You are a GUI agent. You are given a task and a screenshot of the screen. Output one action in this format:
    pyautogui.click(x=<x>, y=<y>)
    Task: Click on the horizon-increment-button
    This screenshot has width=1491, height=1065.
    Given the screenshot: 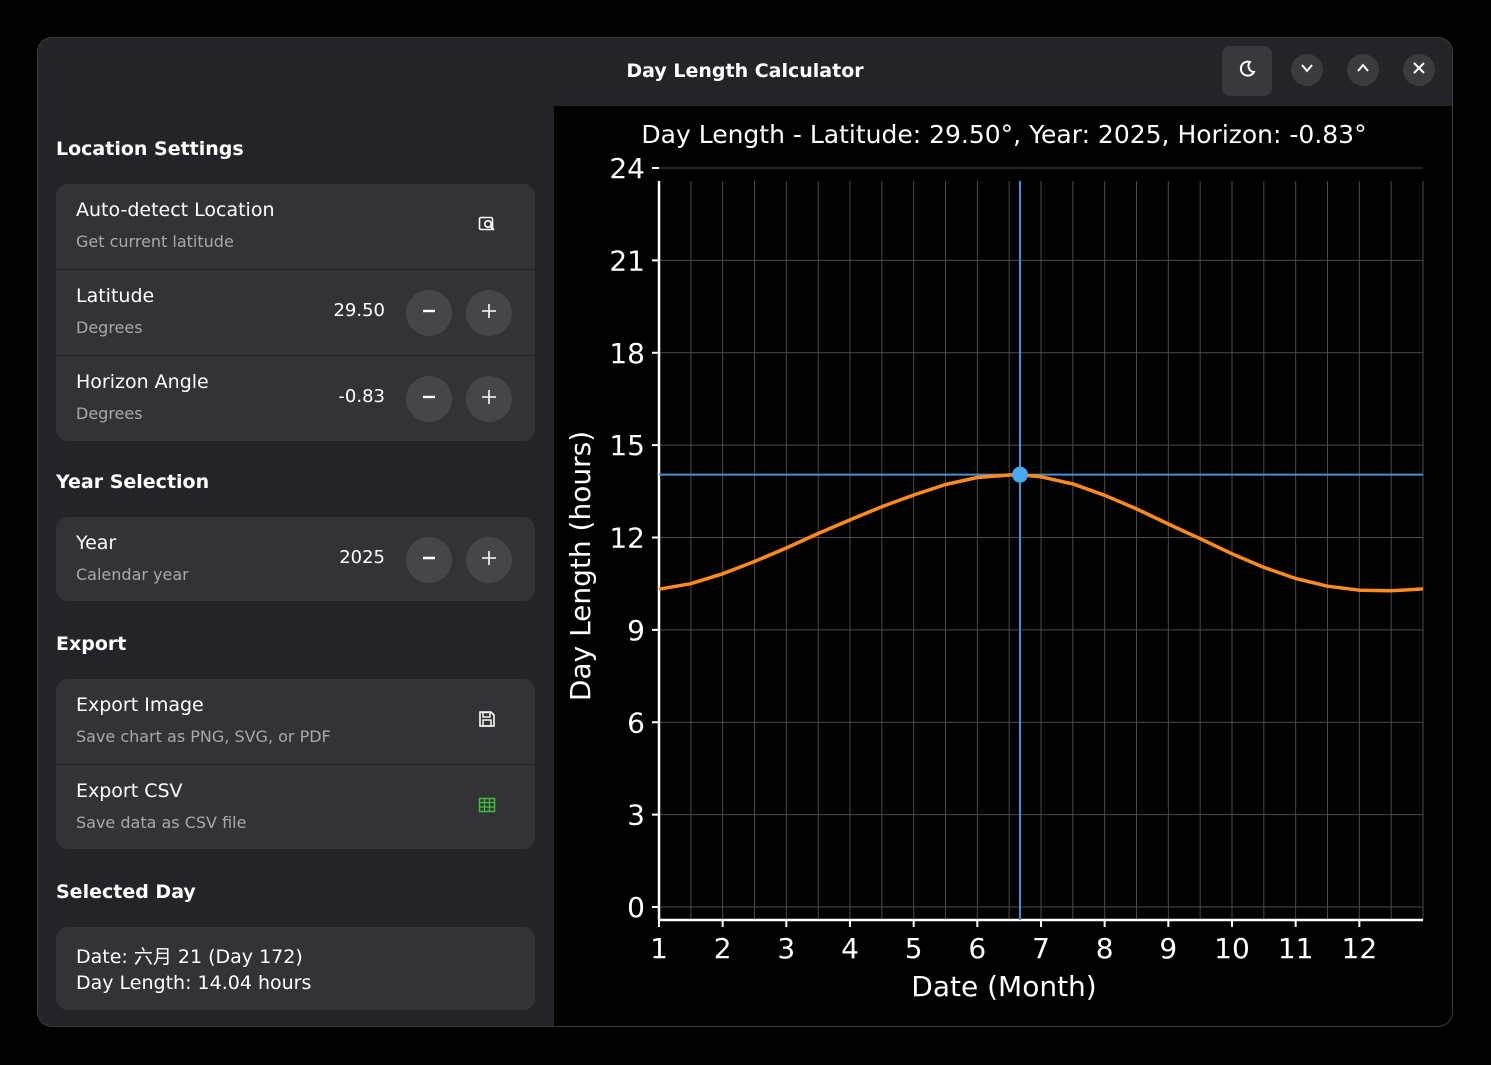 What is the action you would take?
    pyautogui.click(x=489, y=399)
    